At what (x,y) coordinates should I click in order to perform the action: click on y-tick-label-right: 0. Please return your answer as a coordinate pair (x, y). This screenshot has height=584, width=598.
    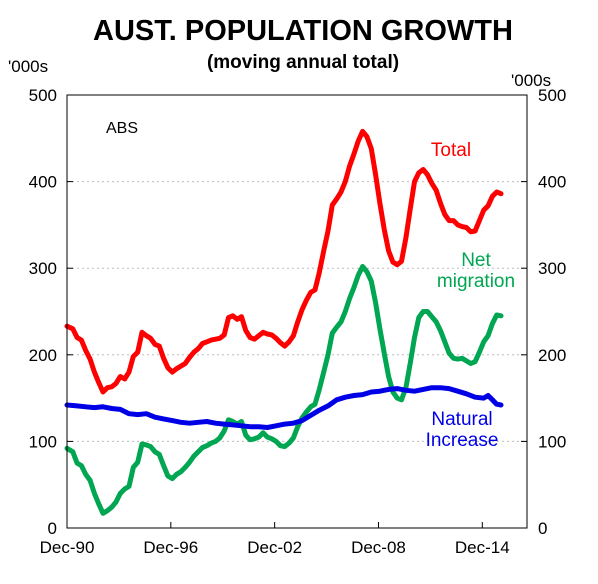
    Looking at the image, I should click on (542, 528).